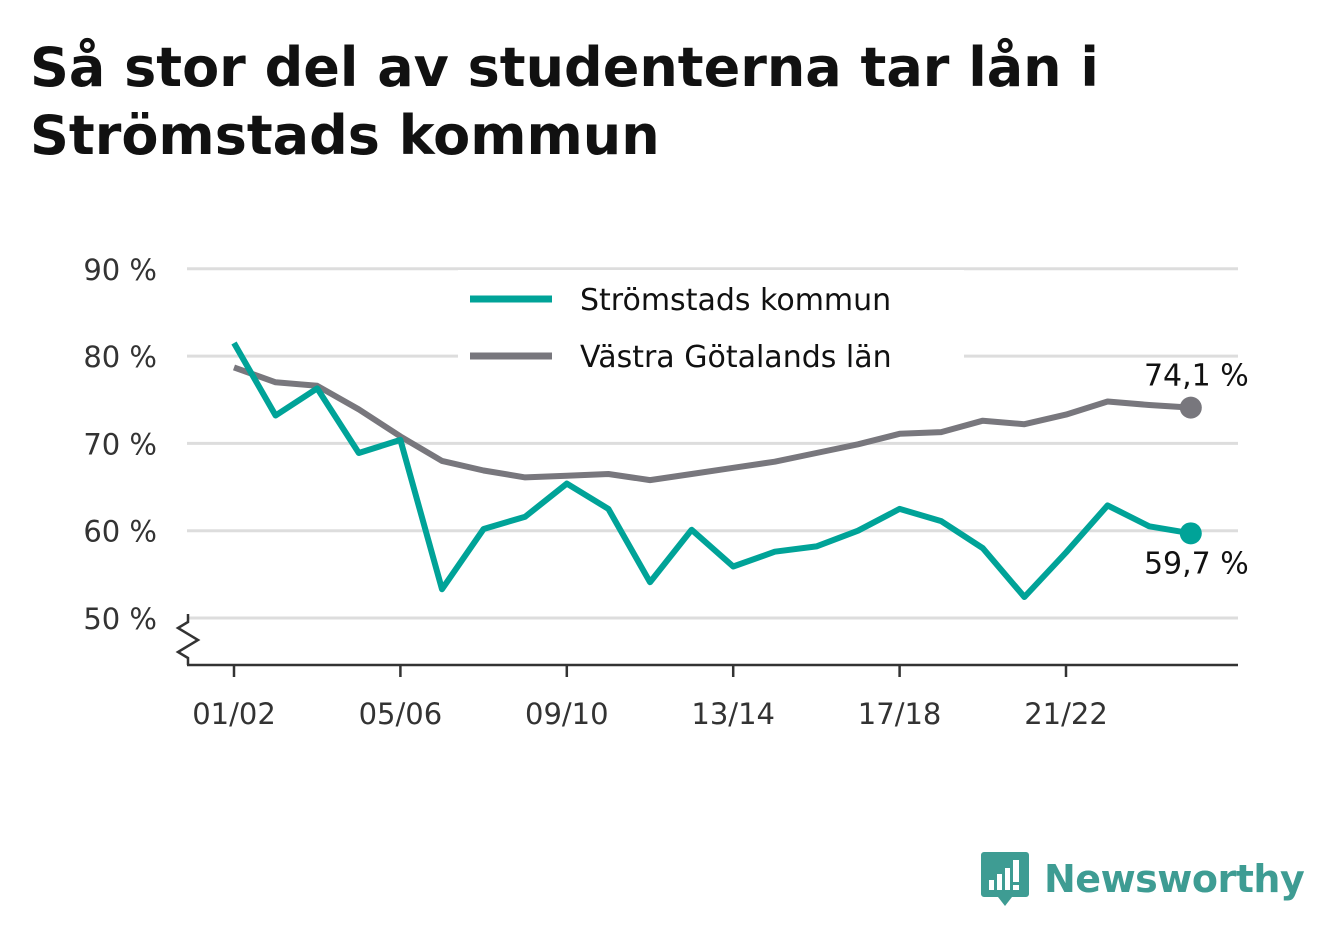 Image resolution: width=1322 pixels, height=939 pixels. What do you see at coordinates (120, 619) in the screenshot?
I see `y-tick-label: 50 %` at bounding box center [120, 619].